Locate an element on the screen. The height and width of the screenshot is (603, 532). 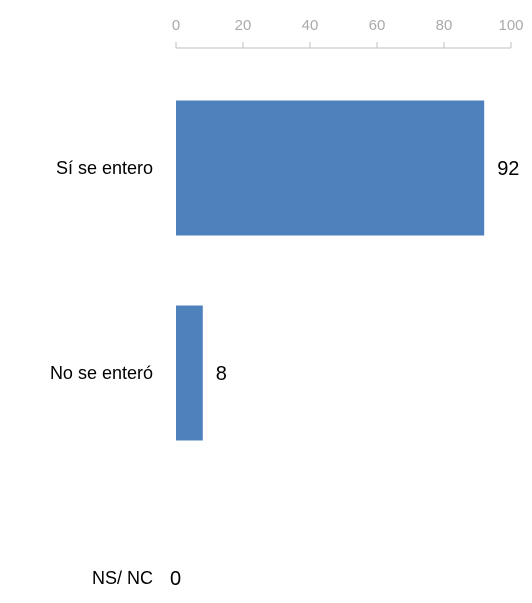
x-tick-label: 20 is located at coordinates (243, 25).